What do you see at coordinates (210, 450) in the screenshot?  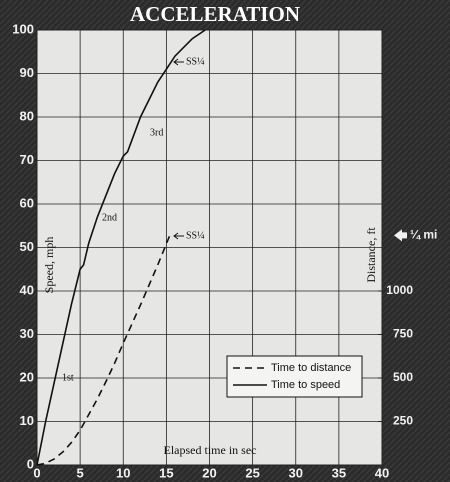 I see `x-axis-label: Elapsed time in sec` at bounding box center [210, 450].